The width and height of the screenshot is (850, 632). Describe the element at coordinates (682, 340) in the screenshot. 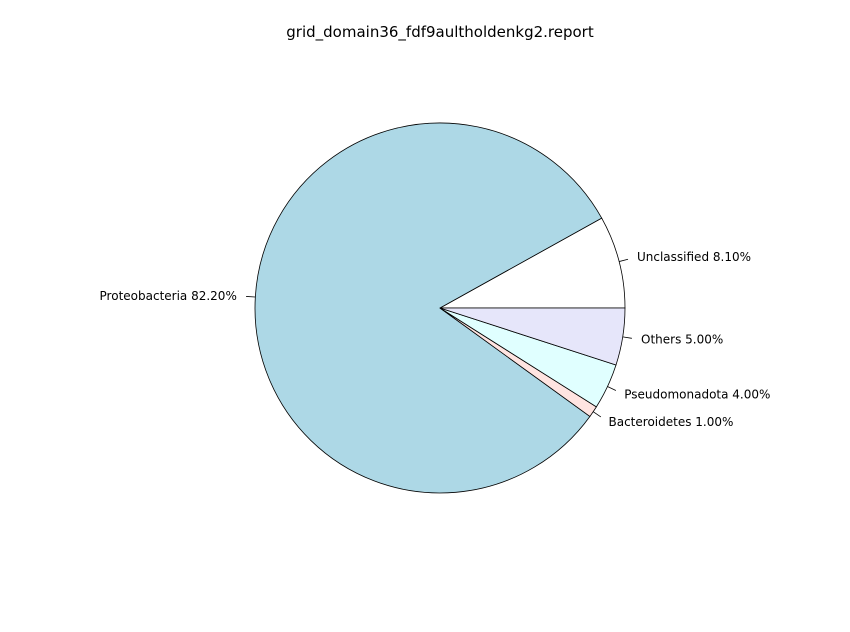

I see `slice-label-others: Others 5.00%` at that location.